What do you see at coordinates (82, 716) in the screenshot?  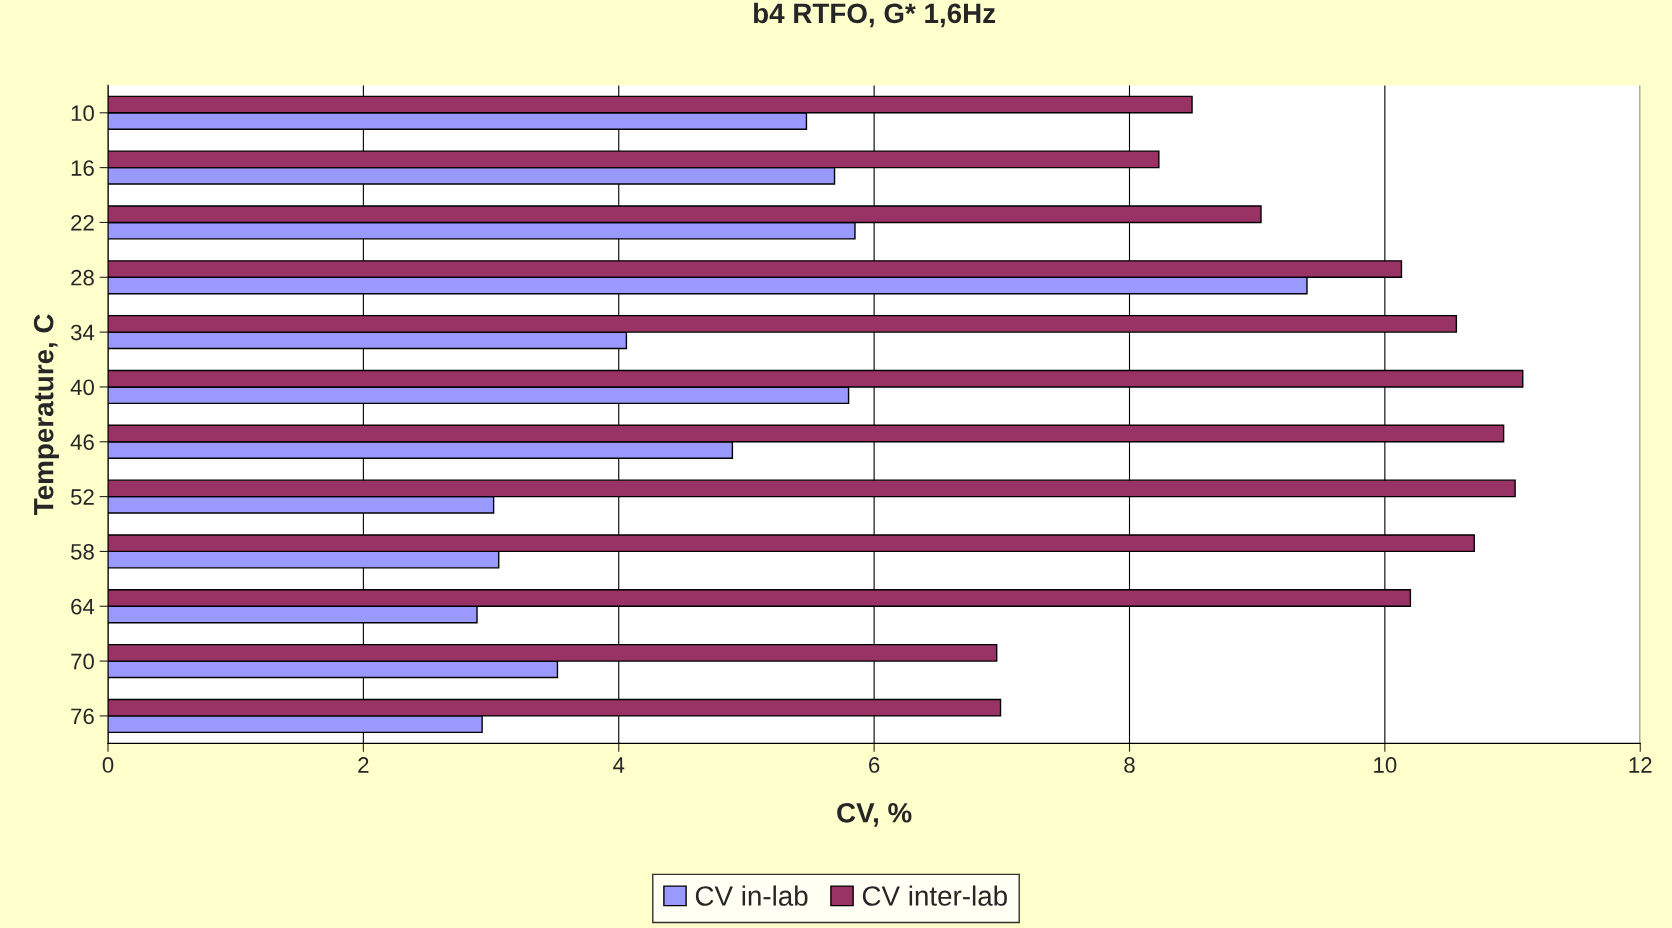 I see `y-tick-label: 76` at bounding box center [82, 716].